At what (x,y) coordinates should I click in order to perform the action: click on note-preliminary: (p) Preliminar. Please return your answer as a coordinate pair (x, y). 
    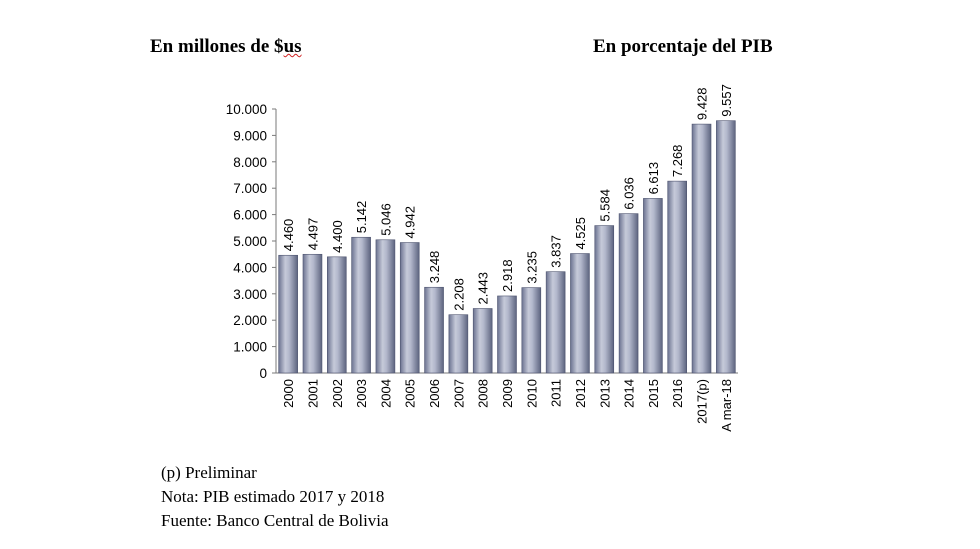
    Looking at the image, I should click on (209, 472).